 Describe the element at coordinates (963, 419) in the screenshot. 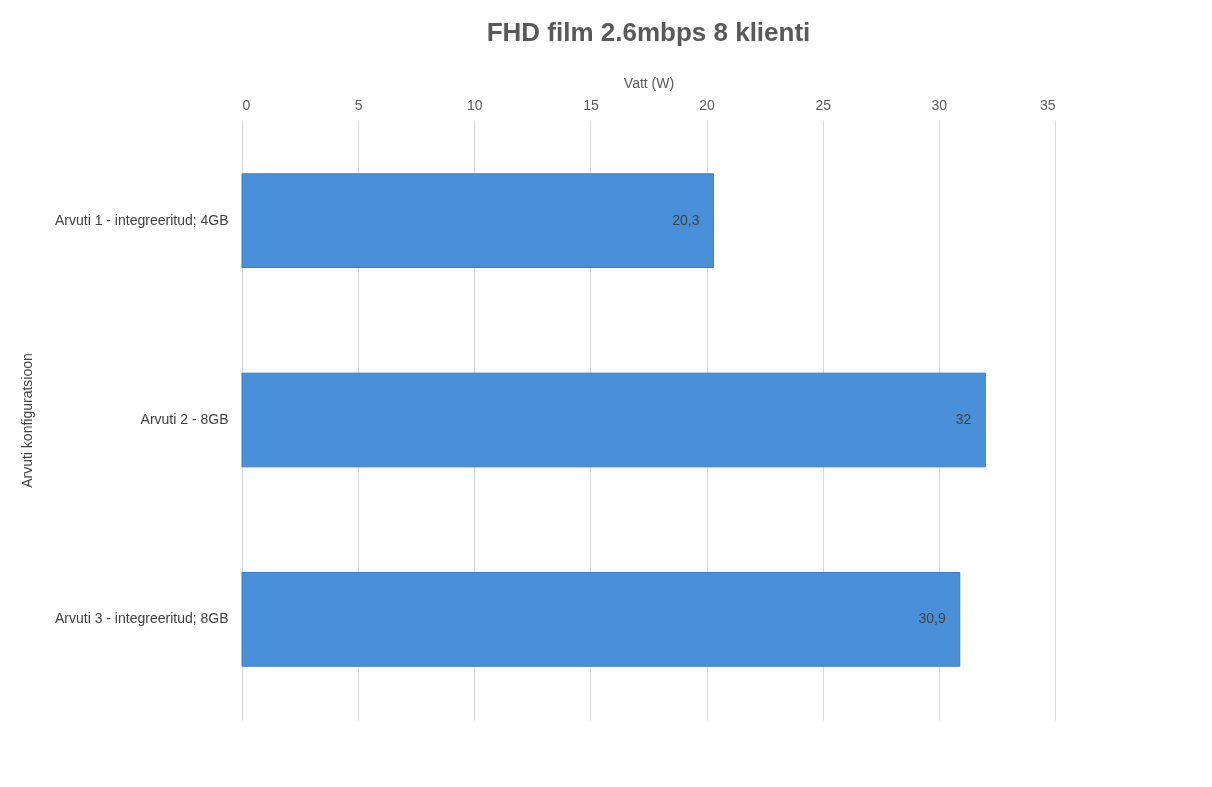

I see `data-label: 32` at that location.